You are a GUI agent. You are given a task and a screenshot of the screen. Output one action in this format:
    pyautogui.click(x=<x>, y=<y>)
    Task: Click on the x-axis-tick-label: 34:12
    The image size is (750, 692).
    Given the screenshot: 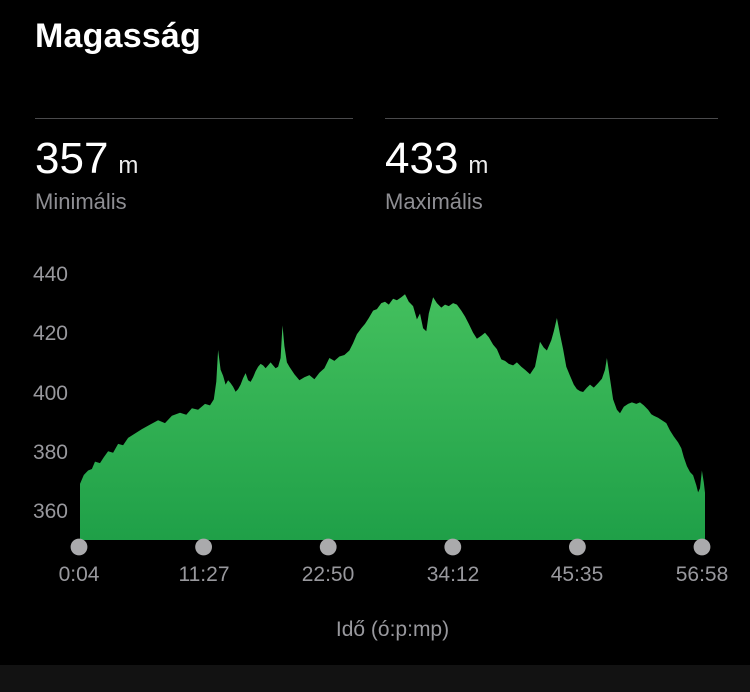 What is the action you would take?
    pyautogui.click(x=453, y=574)
    